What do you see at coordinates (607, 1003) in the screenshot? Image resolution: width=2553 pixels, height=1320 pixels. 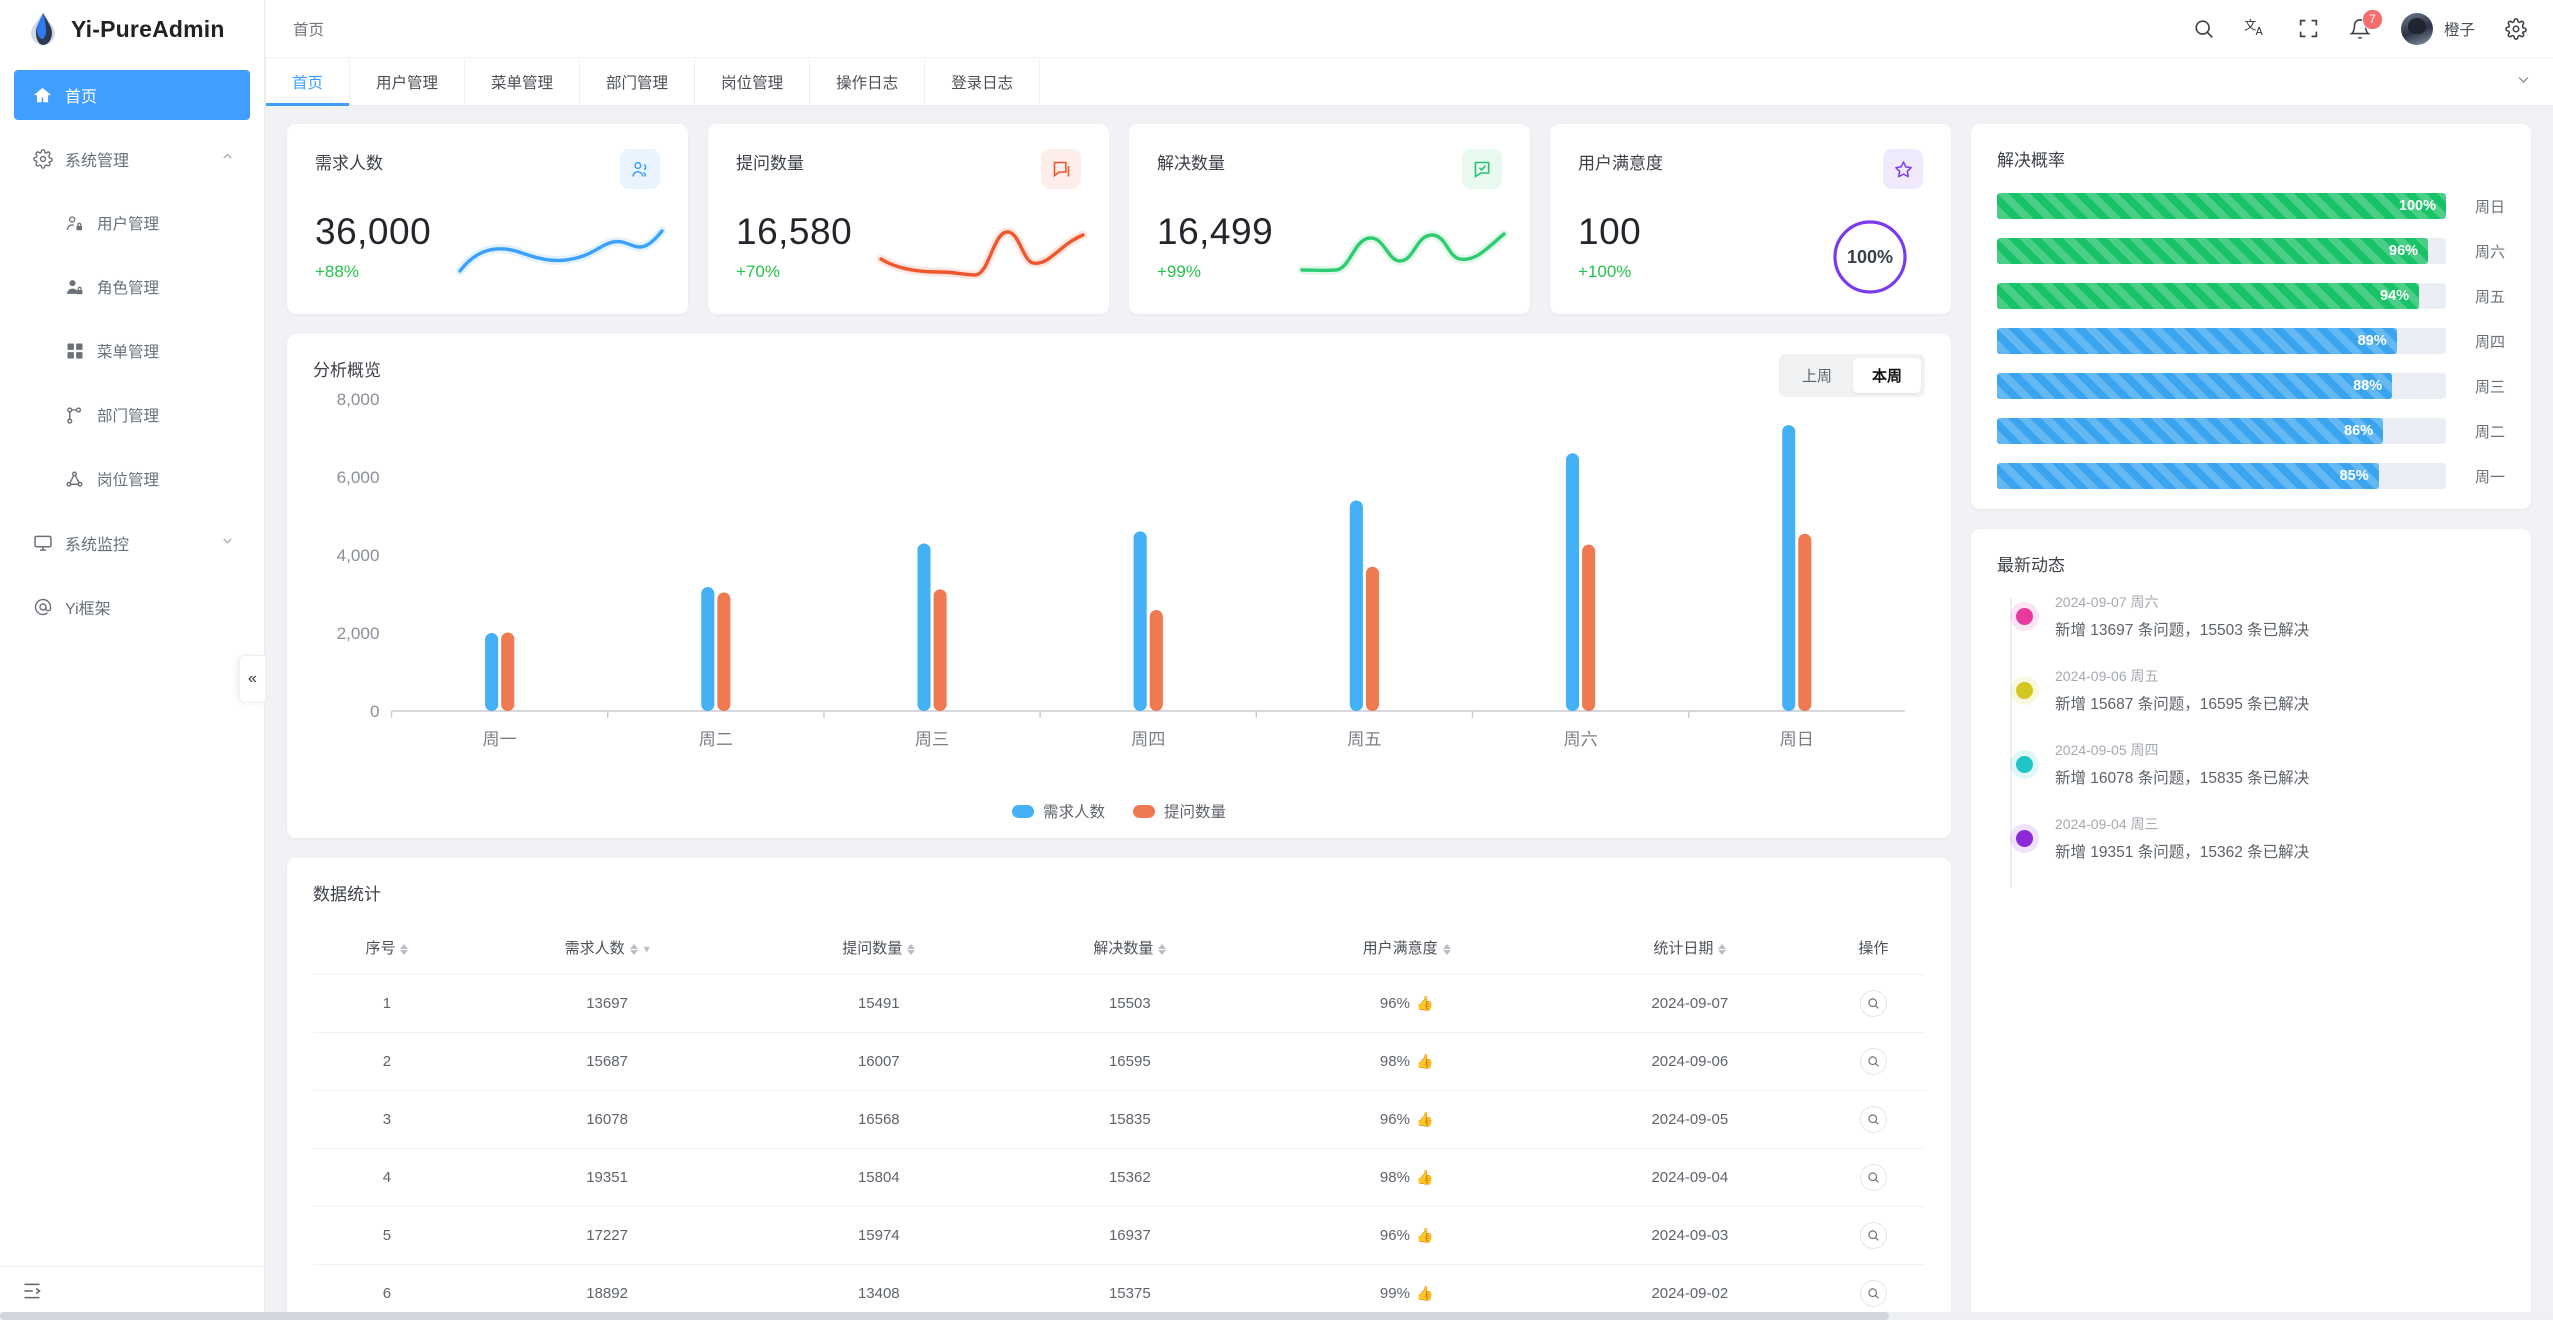 I see `cell-demand: 13697` at bounding box center [607, 1003].